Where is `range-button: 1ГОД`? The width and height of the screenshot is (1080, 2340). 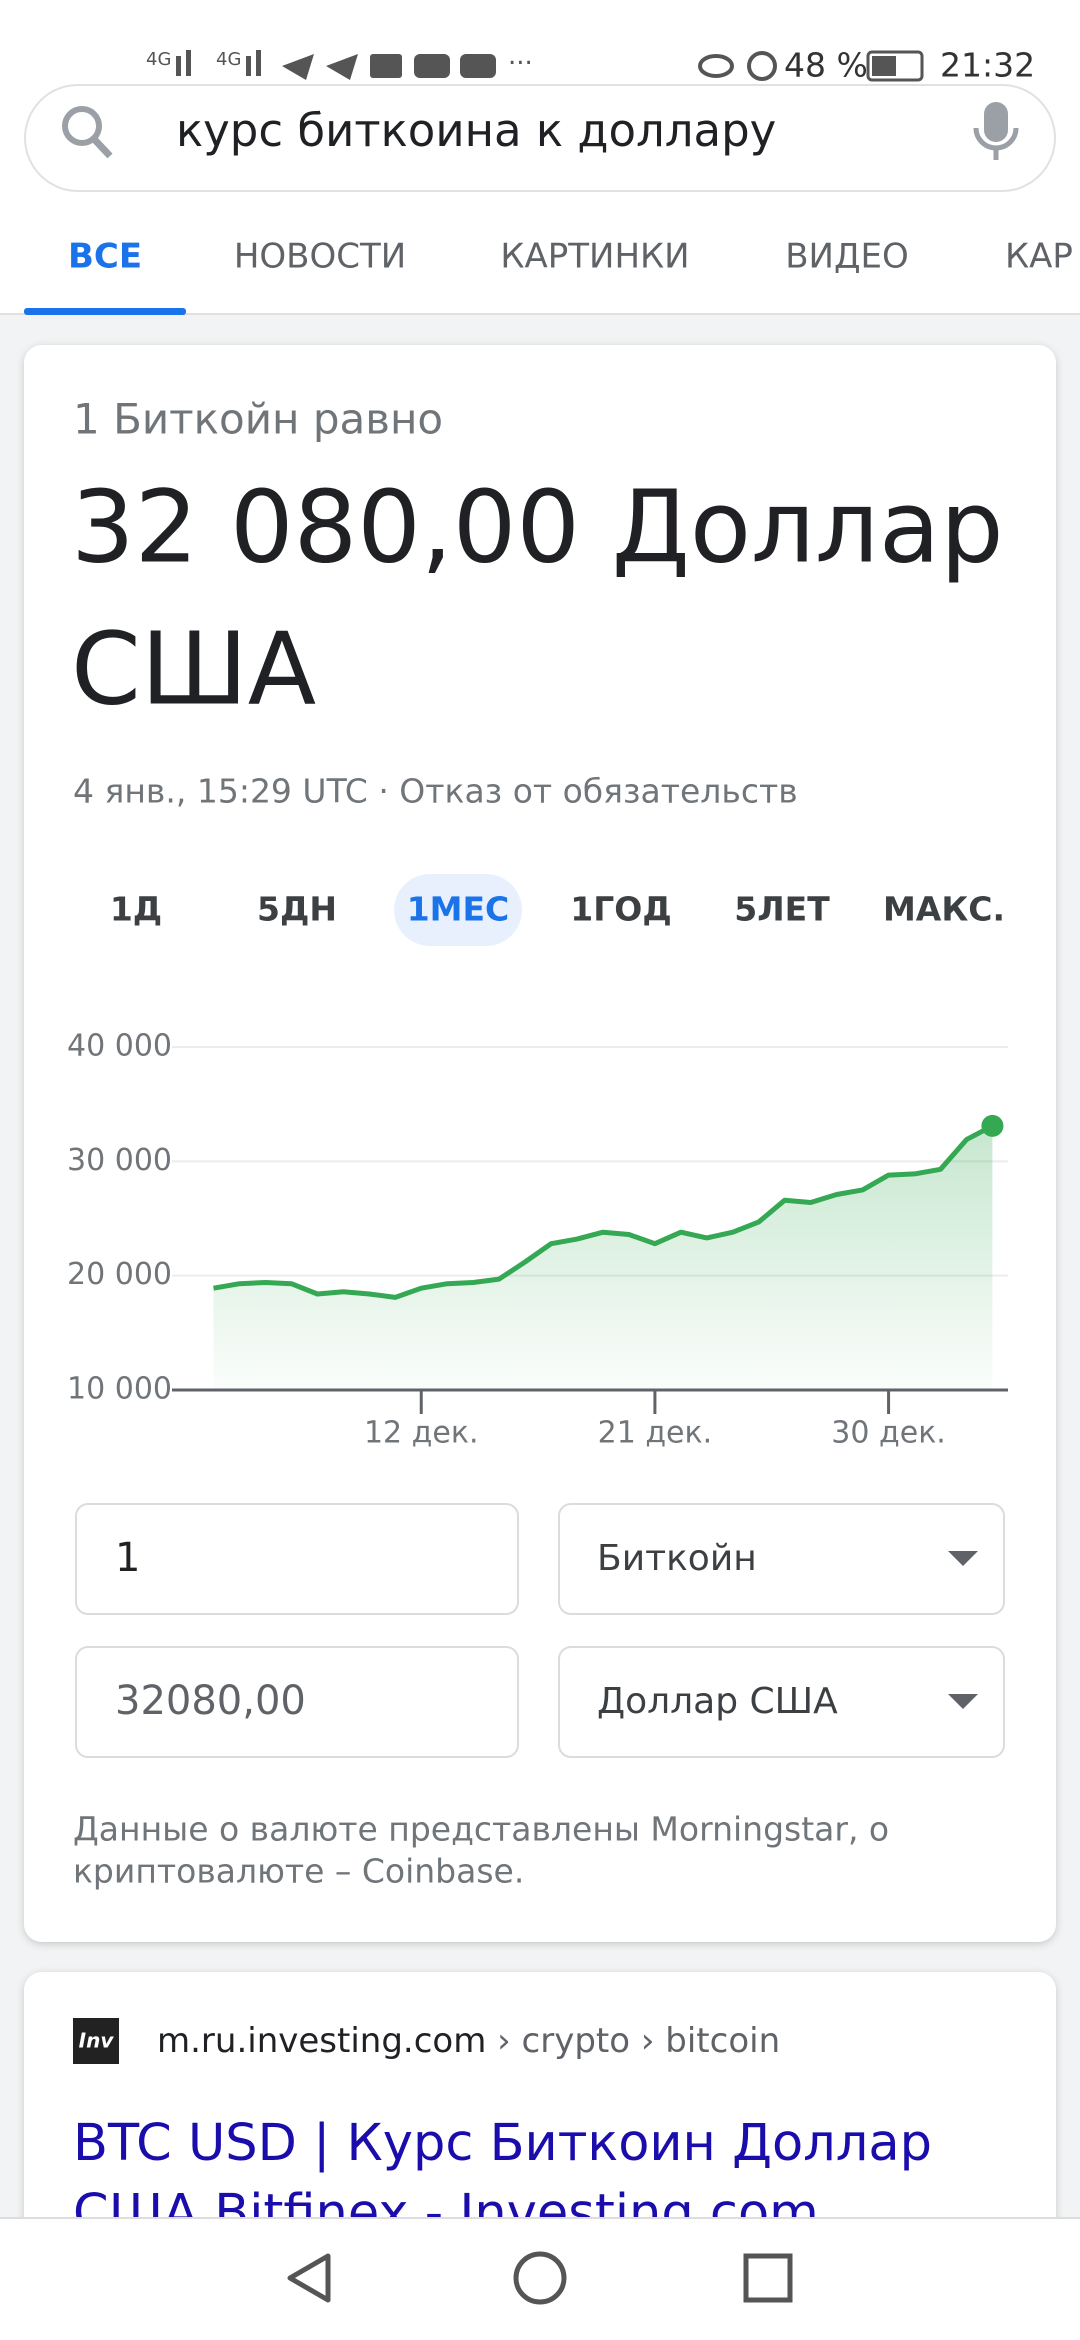
range-button: 1ГОД is located at coordinates (620, 909).